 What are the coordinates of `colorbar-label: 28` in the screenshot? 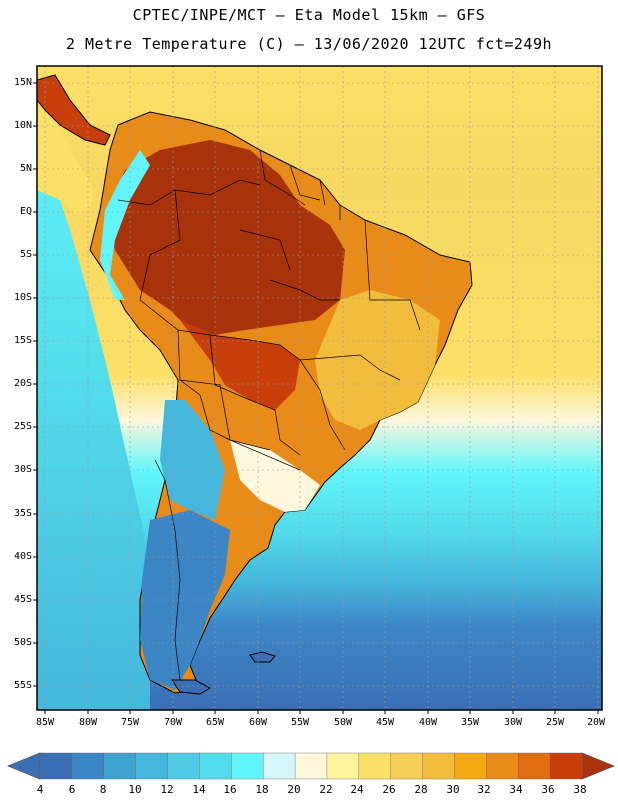 It's located at (421, 789).